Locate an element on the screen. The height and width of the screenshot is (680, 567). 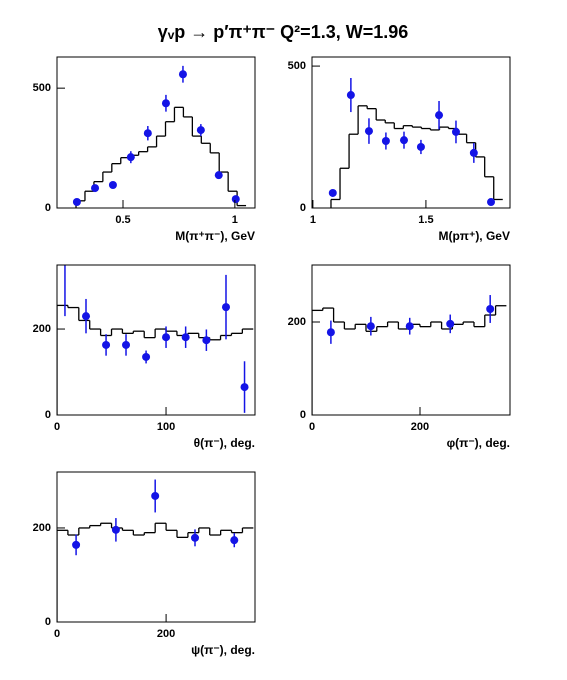
x-tick-label: 100 is located at coordinates (166, 427).